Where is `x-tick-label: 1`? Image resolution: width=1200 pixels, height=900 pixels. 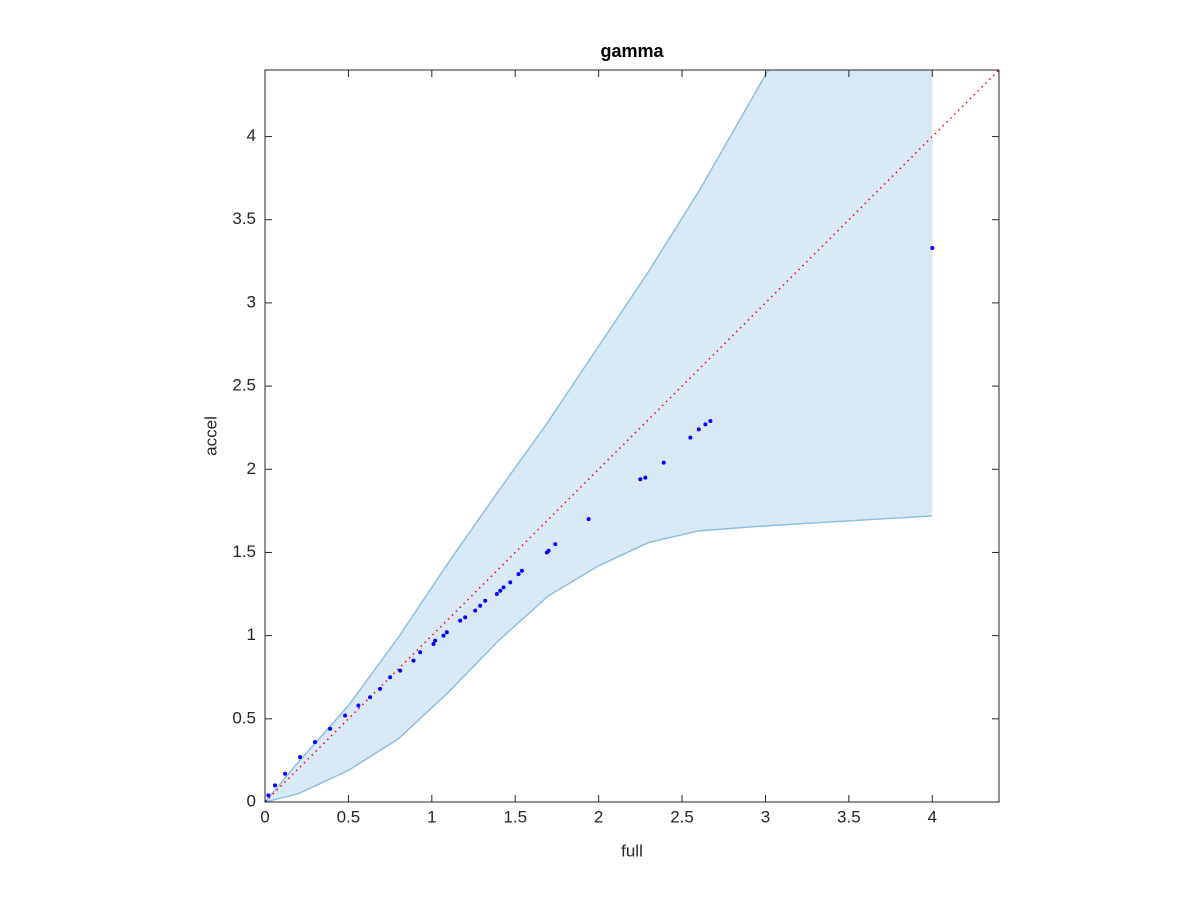
x-tick-label: 1 is located at coordinates (431, 816).